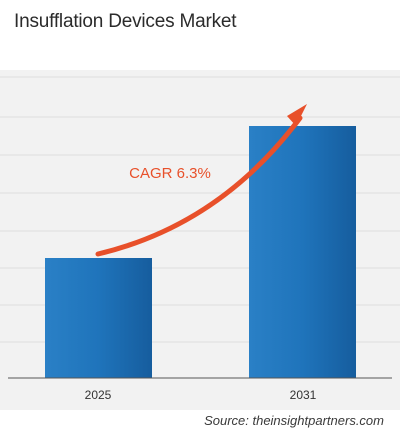  Describe the element at coordinates (125, 21) in the screenshot. I see `chart-title: Insufflation Devices Market` at that location.